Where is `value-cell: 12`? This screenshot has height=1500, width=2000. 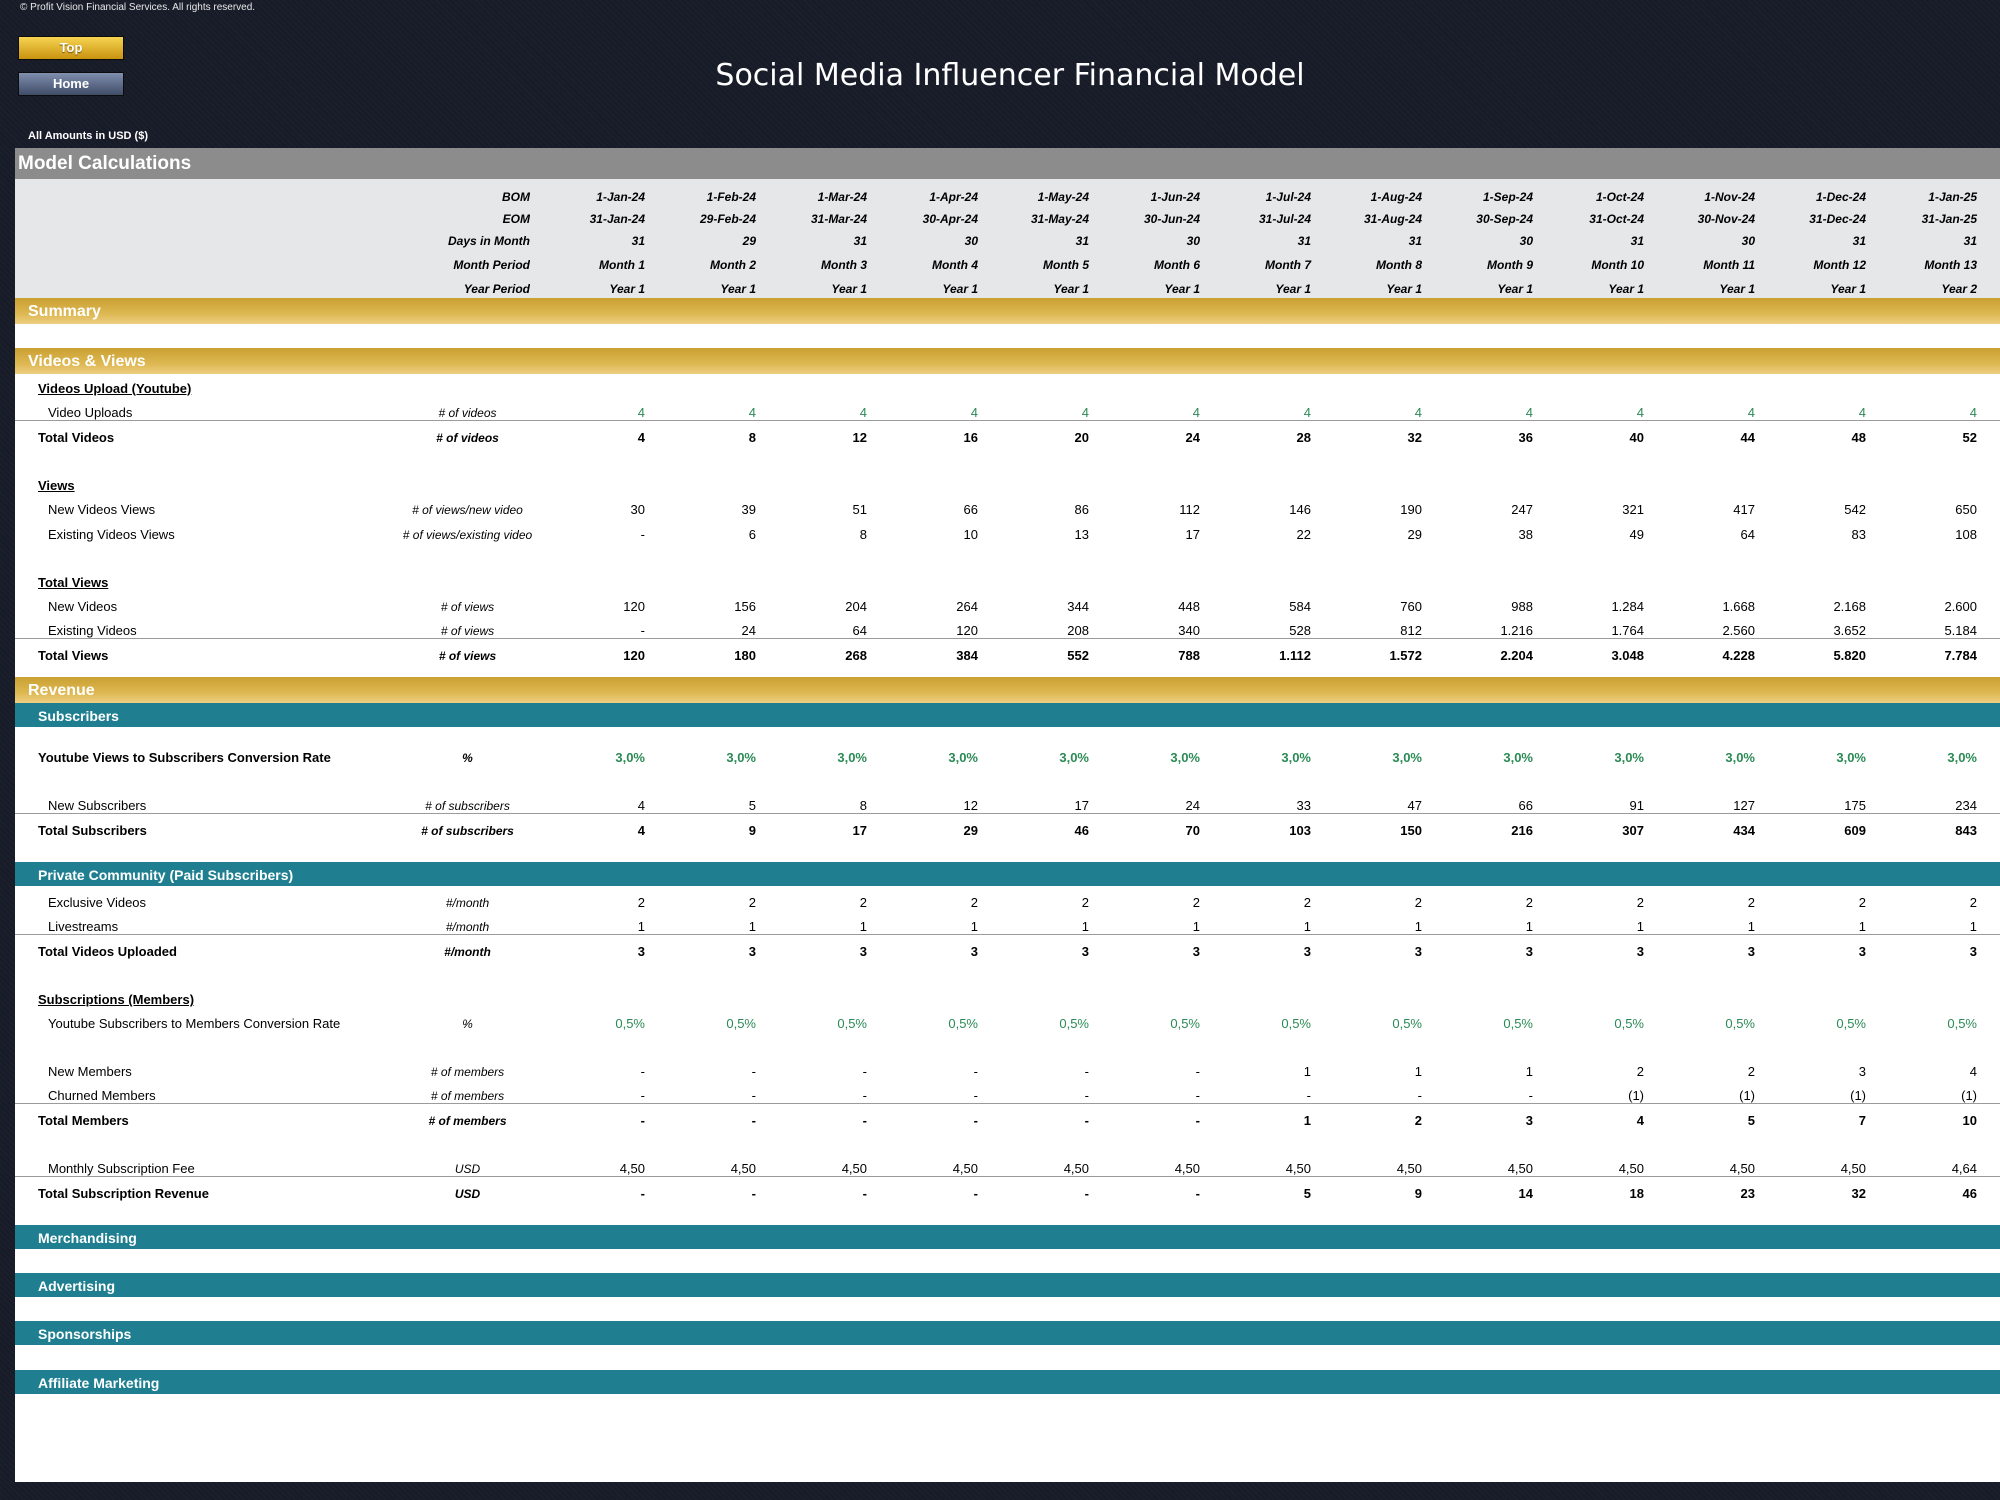
value-cell: 12 is located at coordinates (859, 437).